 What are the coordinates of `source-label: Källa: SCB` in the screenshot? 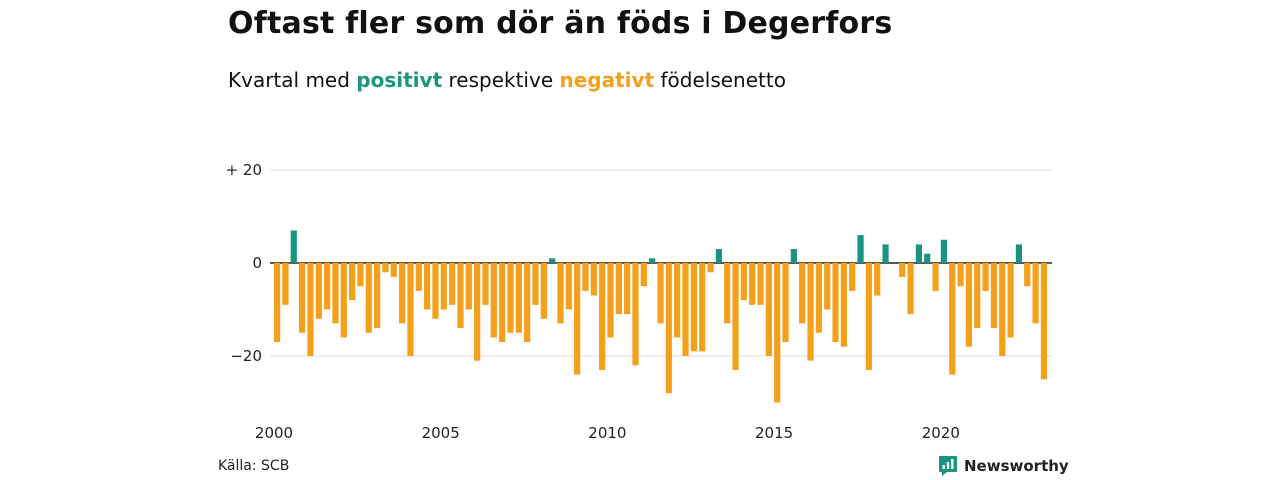 It's located at (254, 466).